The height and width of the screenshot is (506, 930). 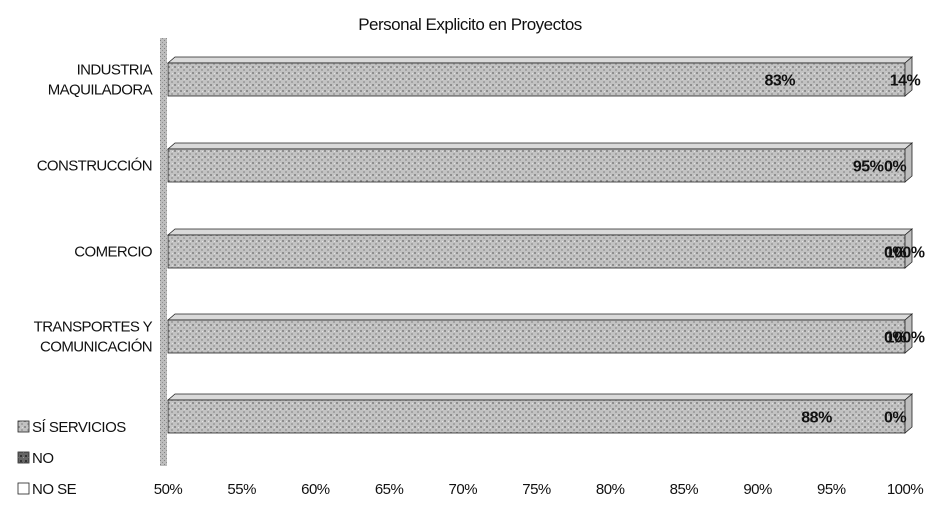 What do you see at coordinates (168, 489) in the screenshot?
I see `x-tick-label-0: 50%` at bounding box center [168, 489].